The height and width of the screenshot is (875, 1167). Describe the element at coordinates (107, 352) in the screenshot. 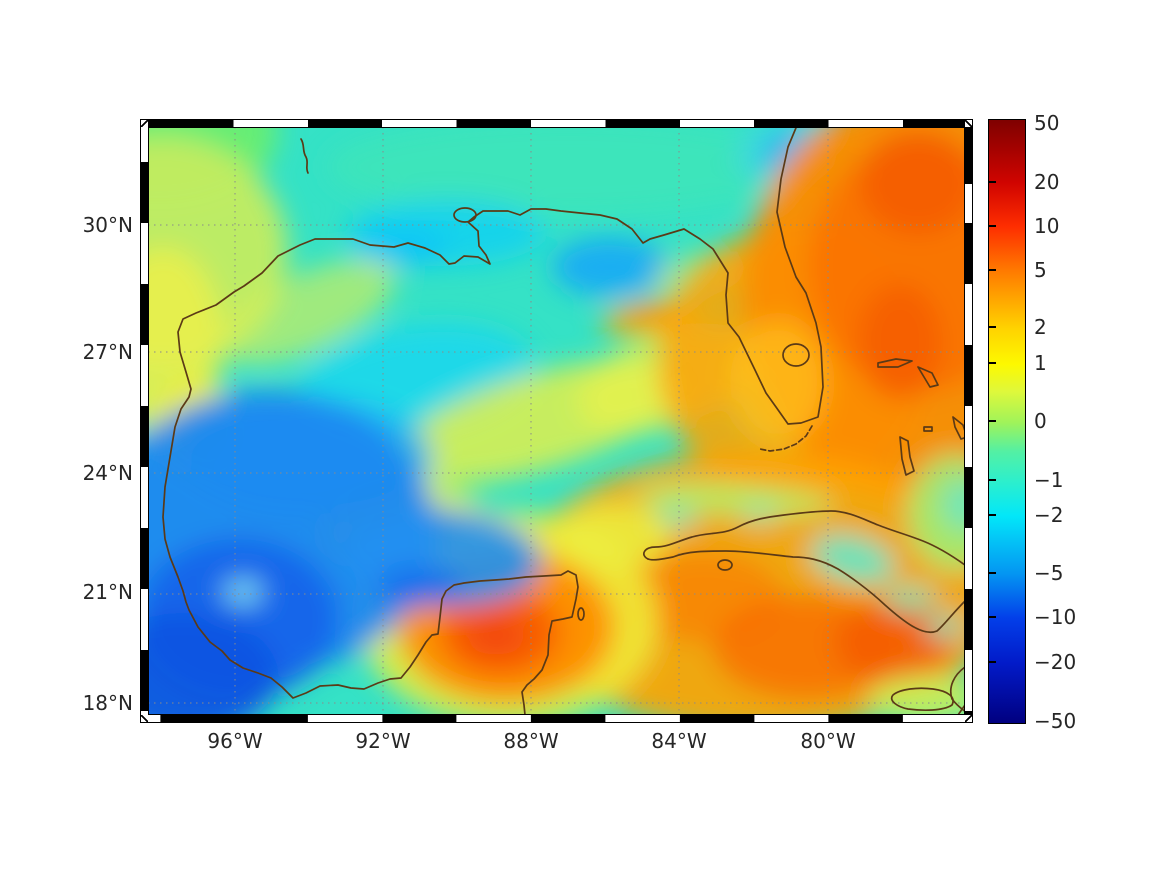

I see `lat-tick-27n: 27°N` at that location.